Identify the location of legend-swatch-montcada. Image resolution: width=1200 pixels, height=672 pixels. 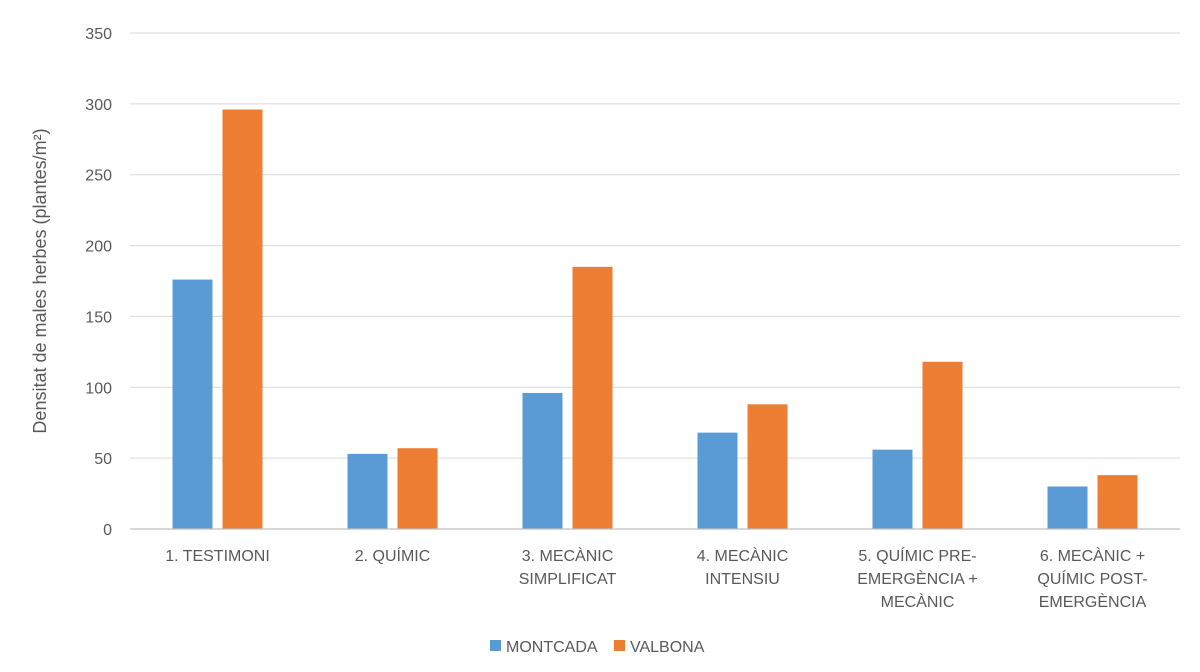
(495, 645).